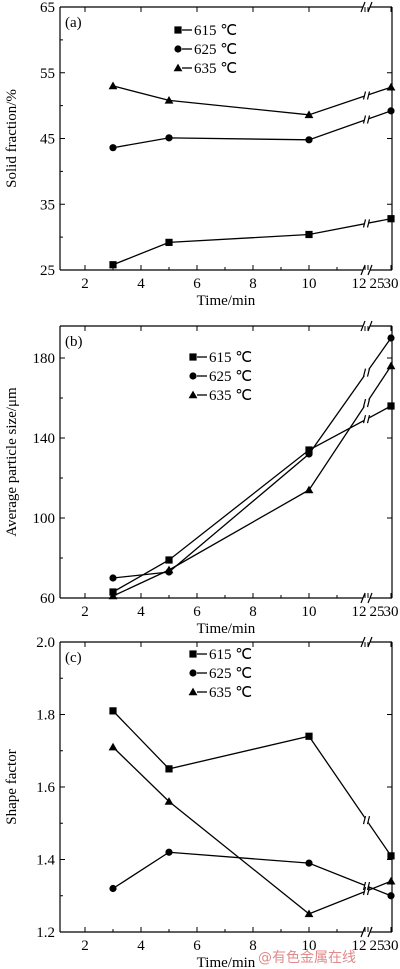  What do you see at coordinates (47, 271) in the screenshot?
I see `y-tick-label: 25` at bounding box center [47, 271].